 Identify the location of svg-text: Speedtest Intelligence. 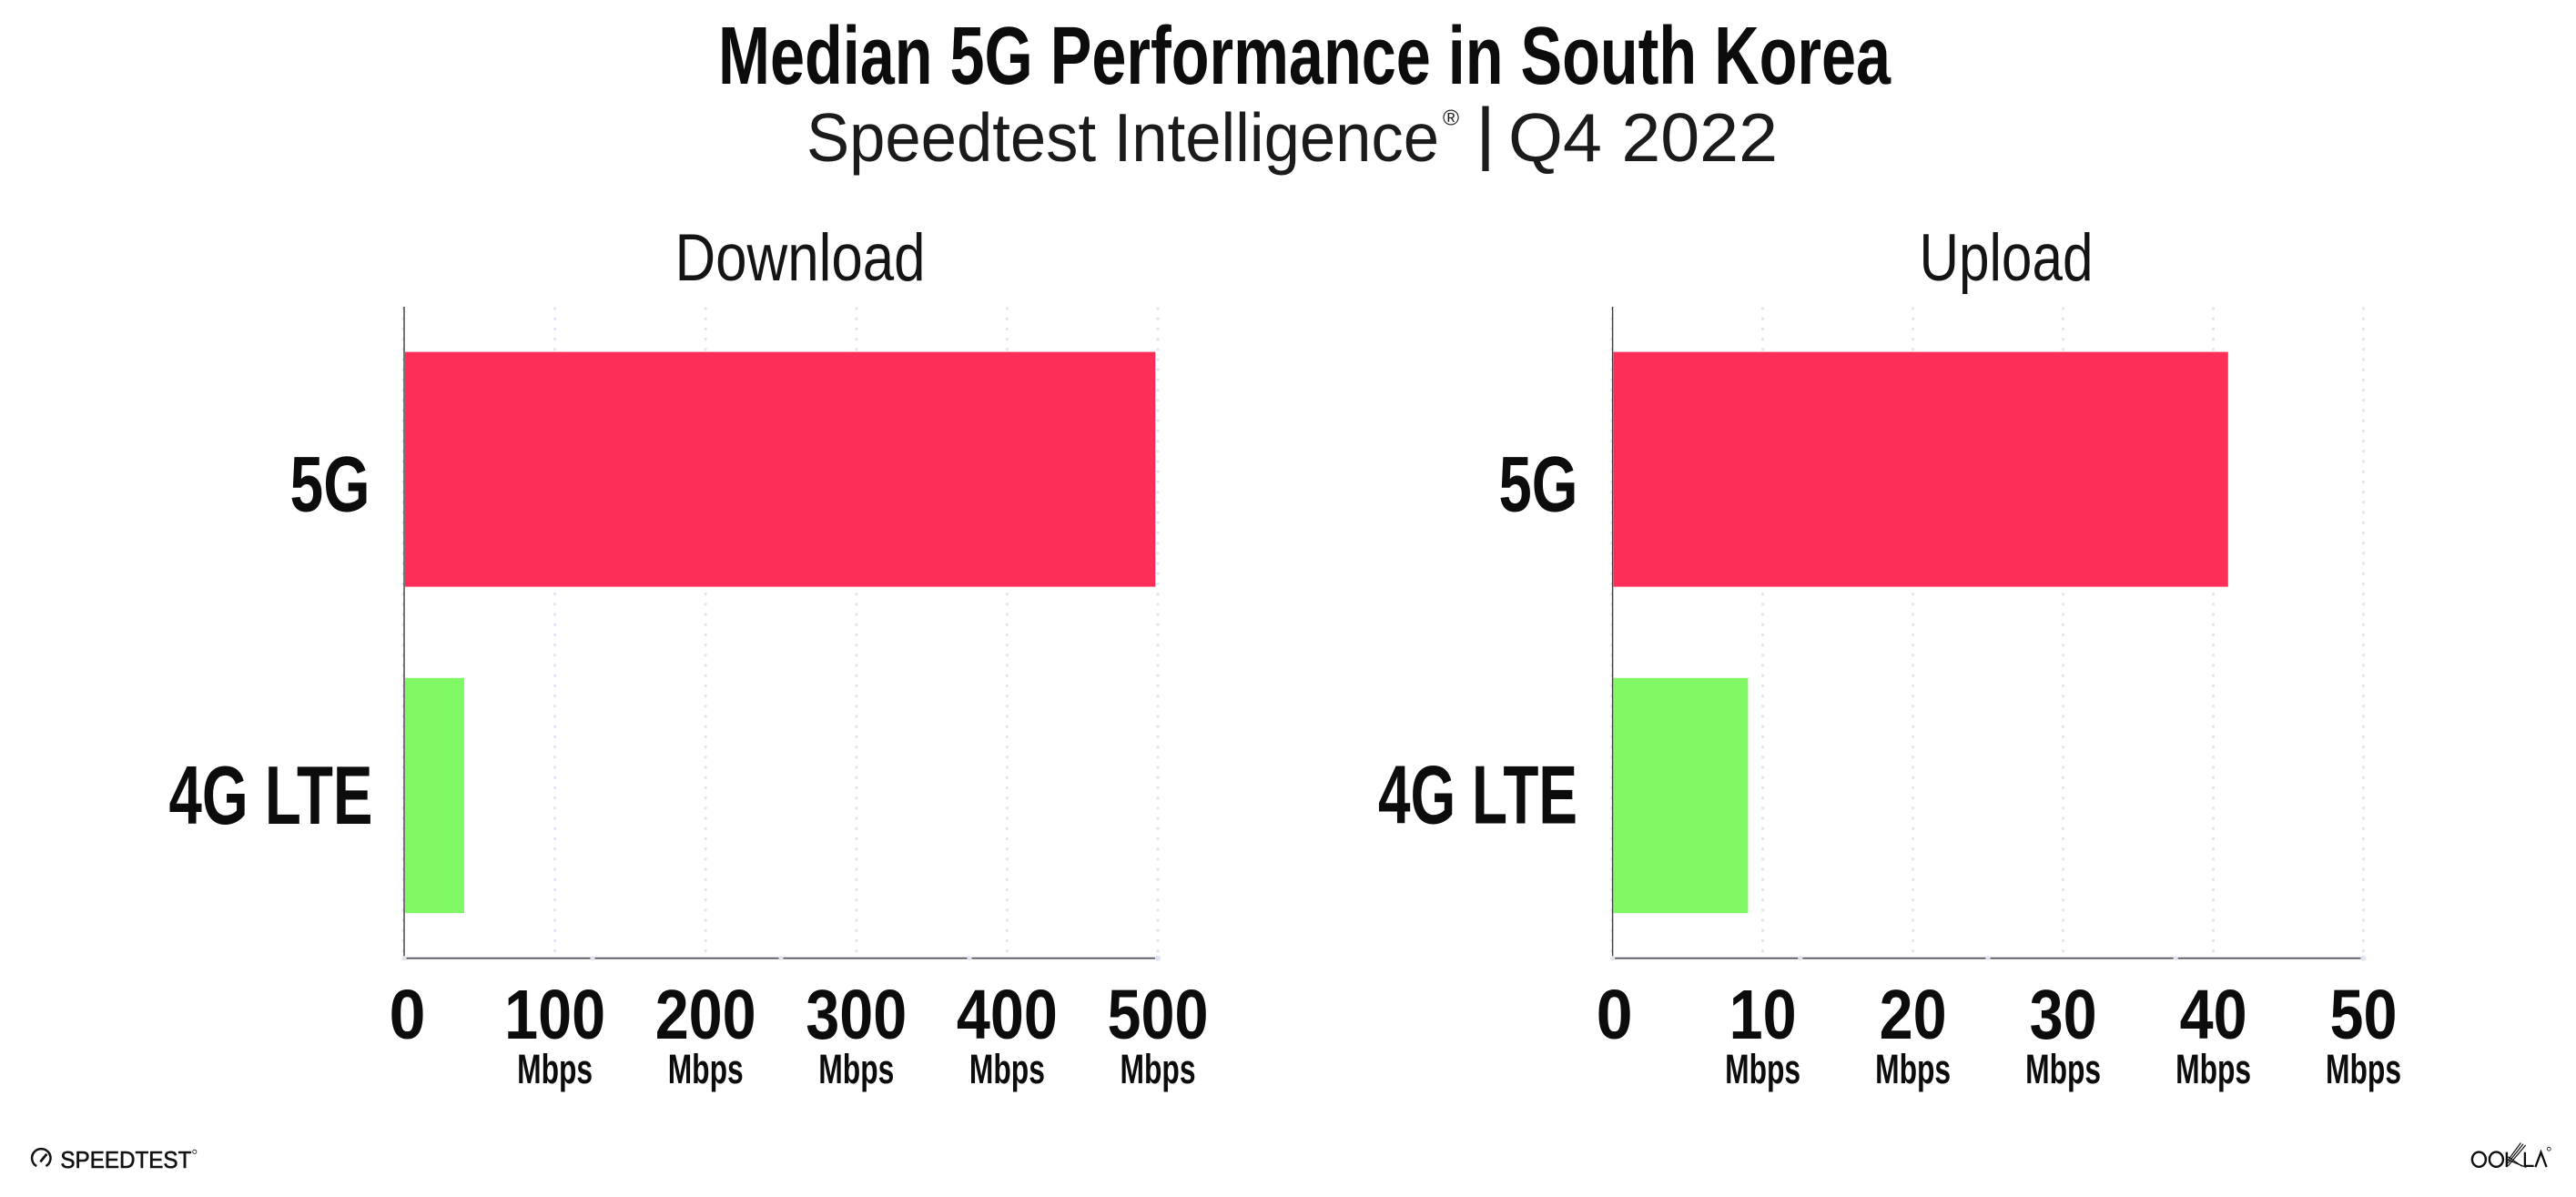
(1122, 138).